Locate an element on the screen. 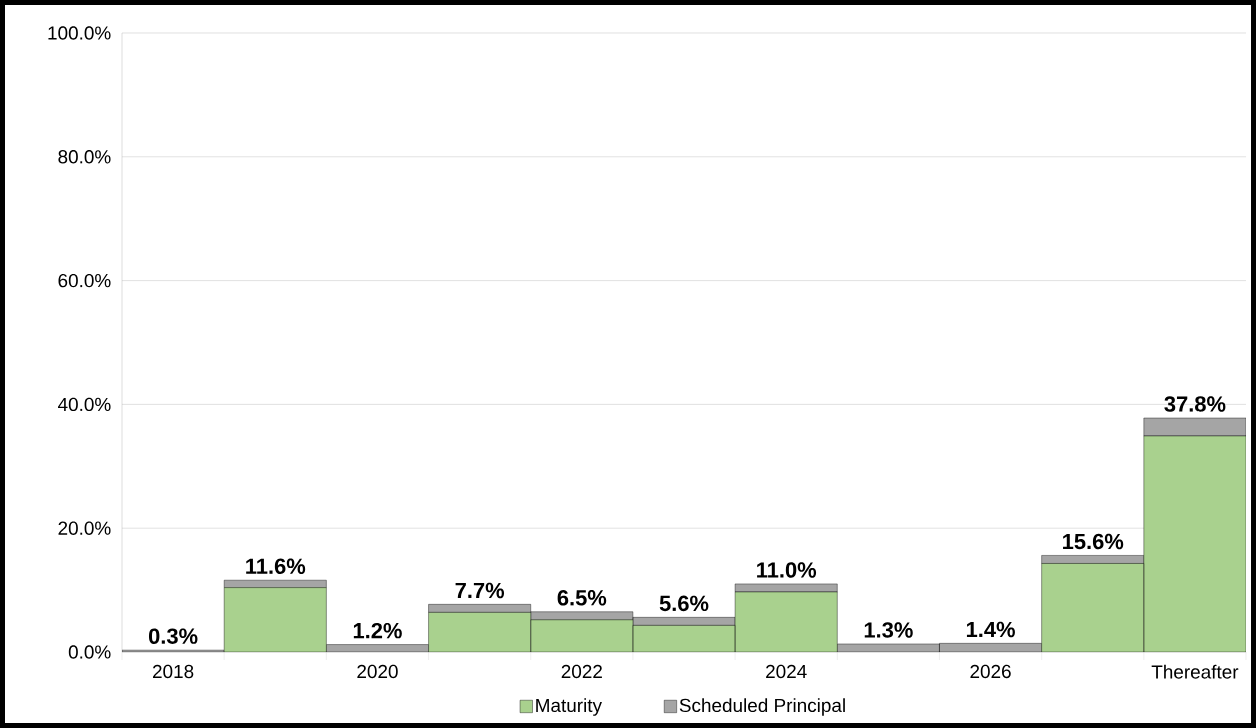 This screenshot has width=1256, height=728. total-label: 1.3% is located at coordinates (888, 630).